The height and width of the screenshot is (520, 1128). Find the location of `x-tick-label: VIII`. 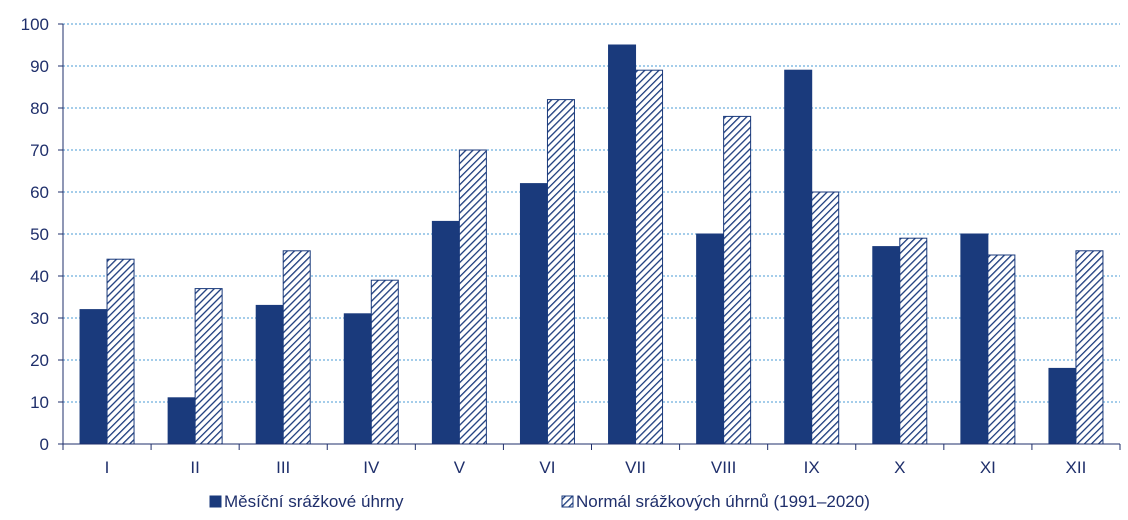

x-tick-label: VIII is located at coordinates (724, 467).